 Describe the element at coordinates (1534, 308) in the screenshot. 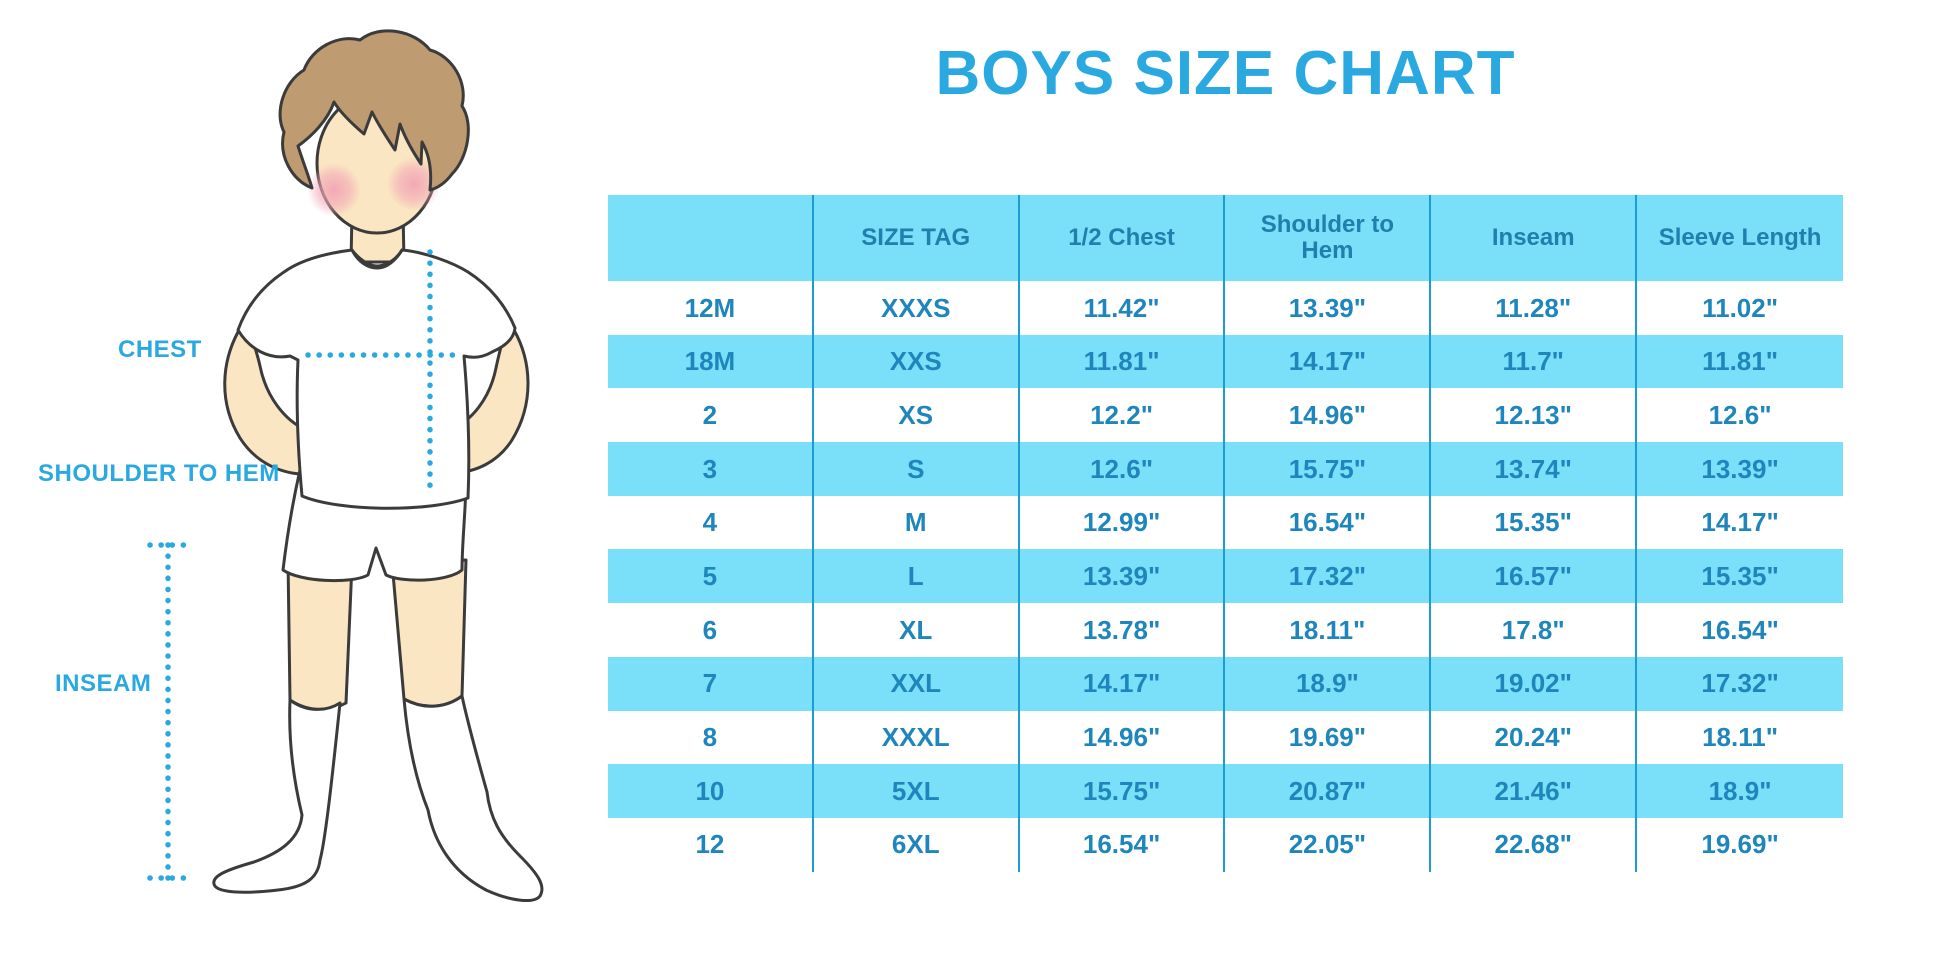

I see `table-cell: 11.28"` at that location.